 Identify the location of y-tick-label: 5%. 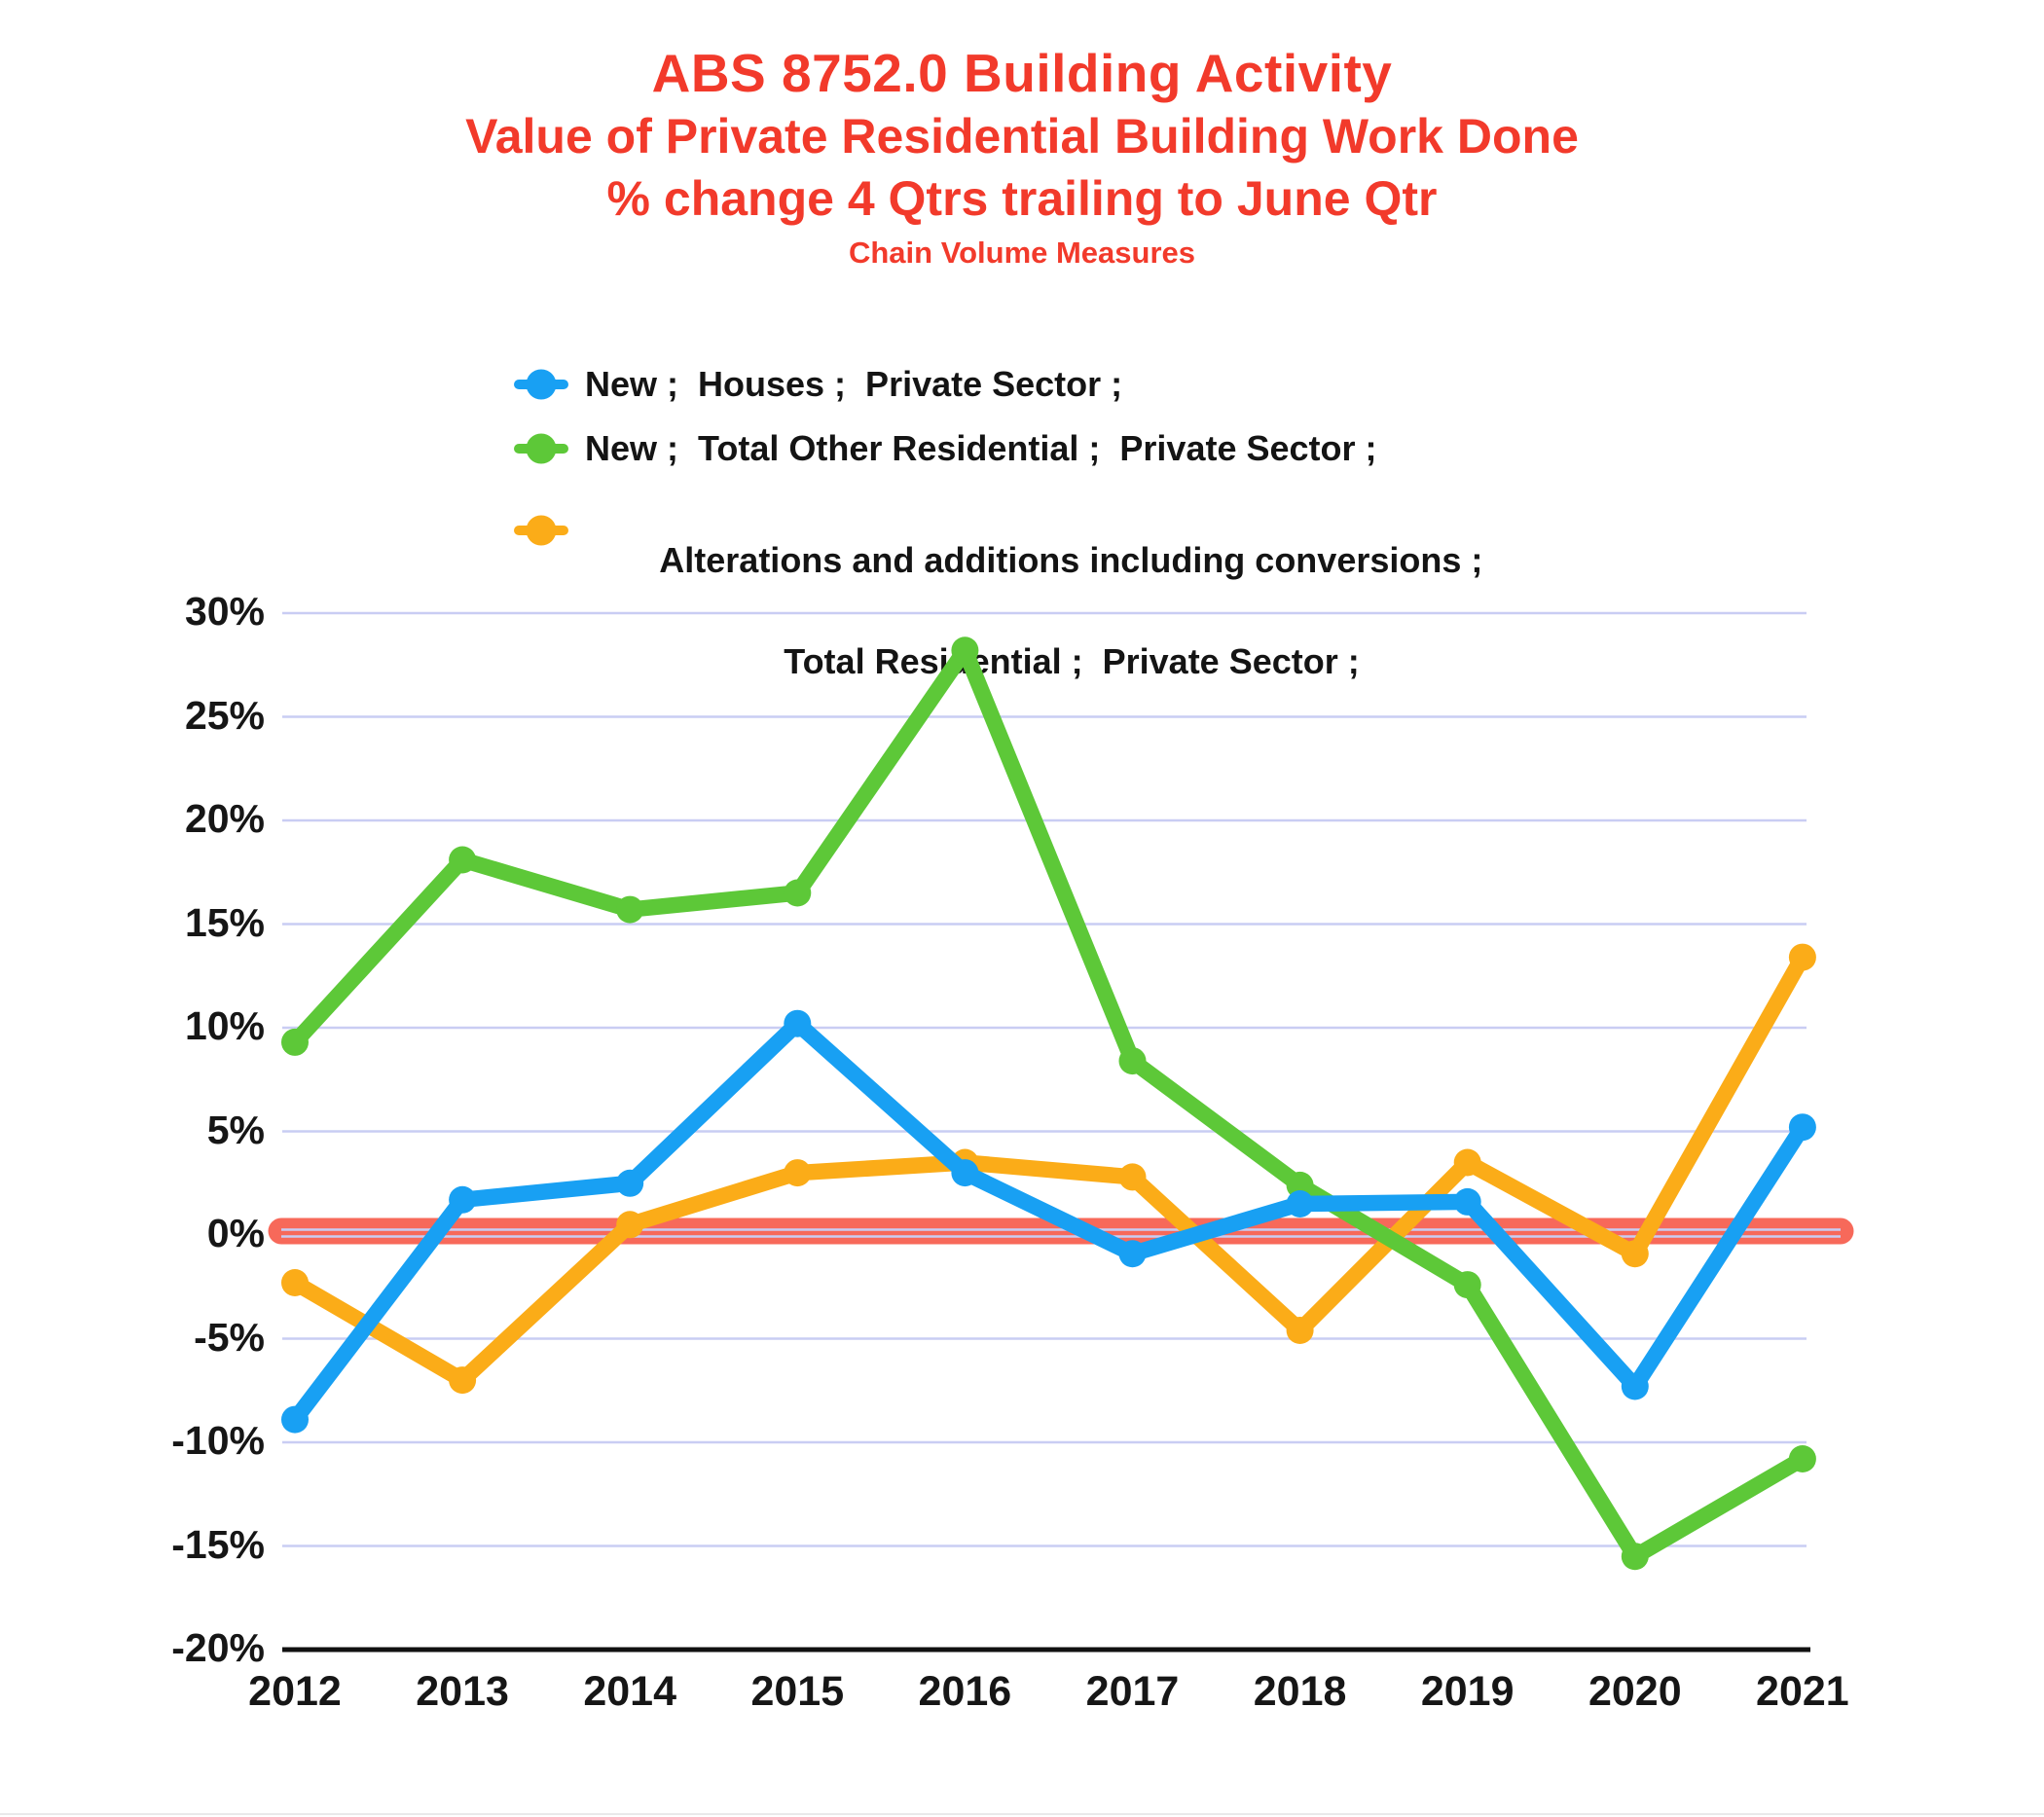
(236, 1129).